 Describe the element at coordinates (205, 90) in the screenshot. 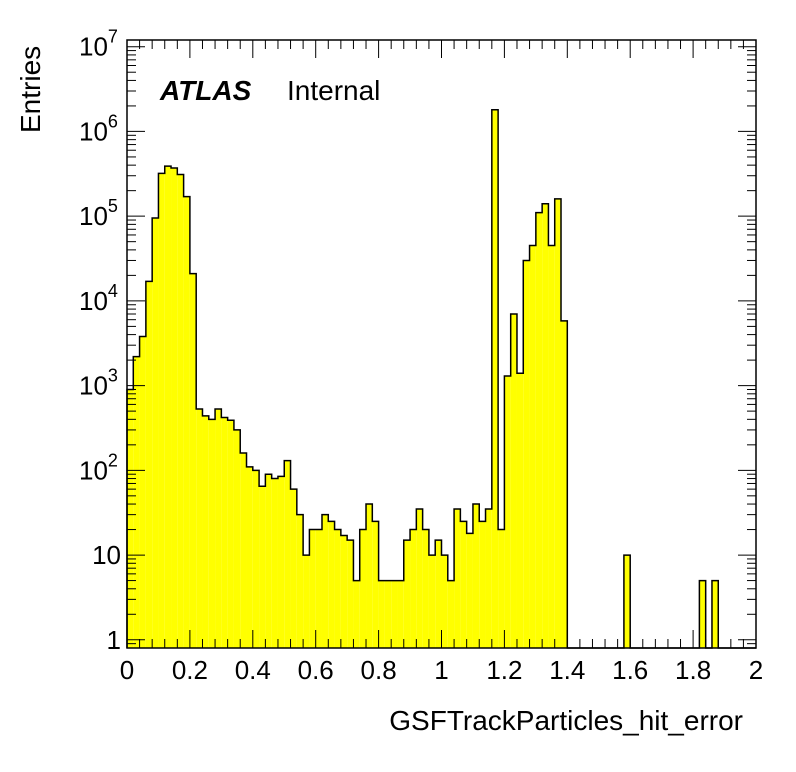

I see `atlas-label: ATLAS` at that location.